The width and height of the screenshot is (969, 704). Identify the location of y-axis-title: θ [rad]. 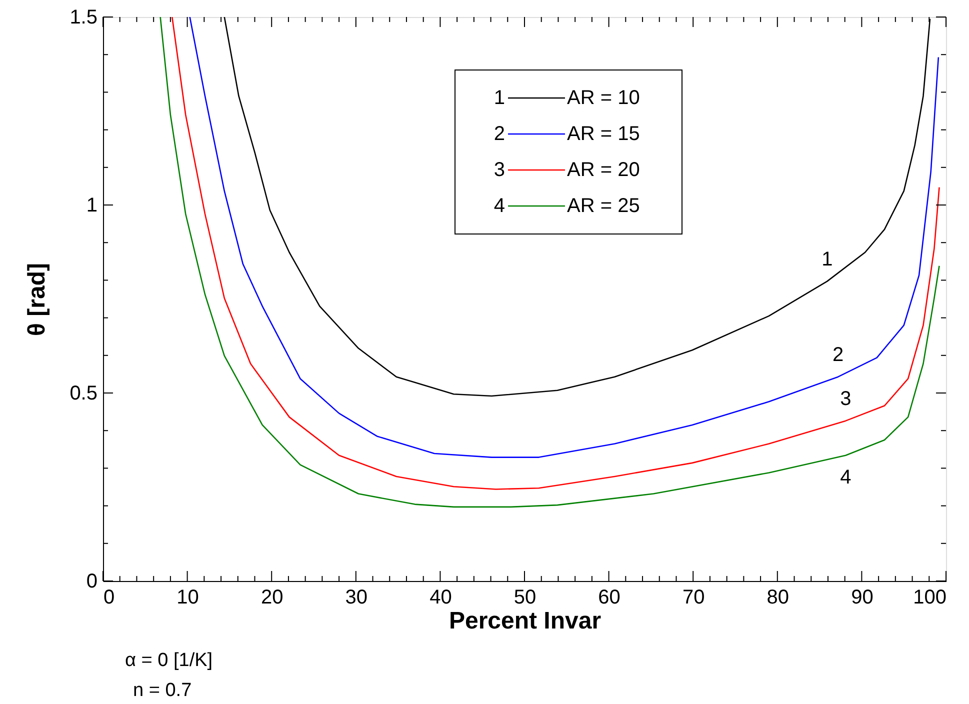
(37, 299).